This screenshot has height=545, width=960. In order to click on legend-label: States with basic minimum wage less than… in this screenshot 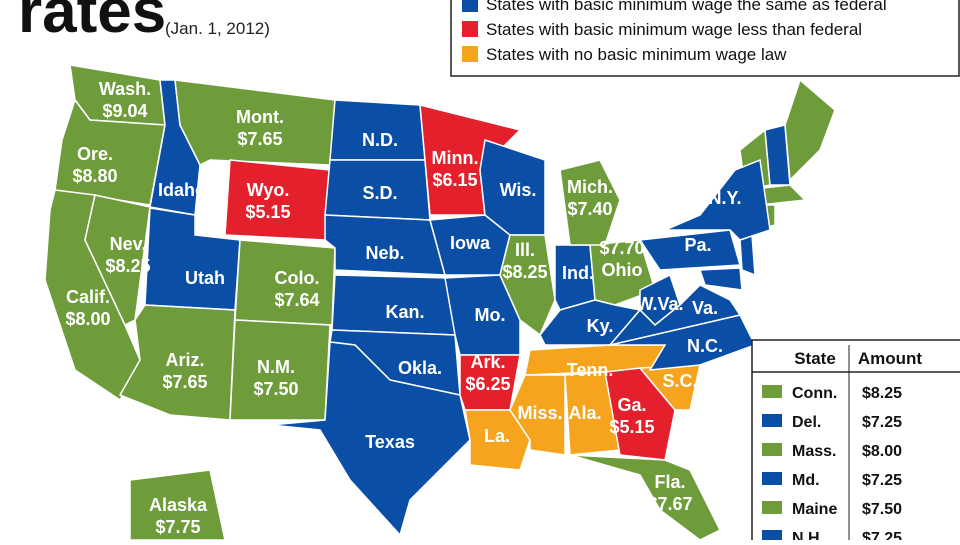, I will do `click(674, 29)`.